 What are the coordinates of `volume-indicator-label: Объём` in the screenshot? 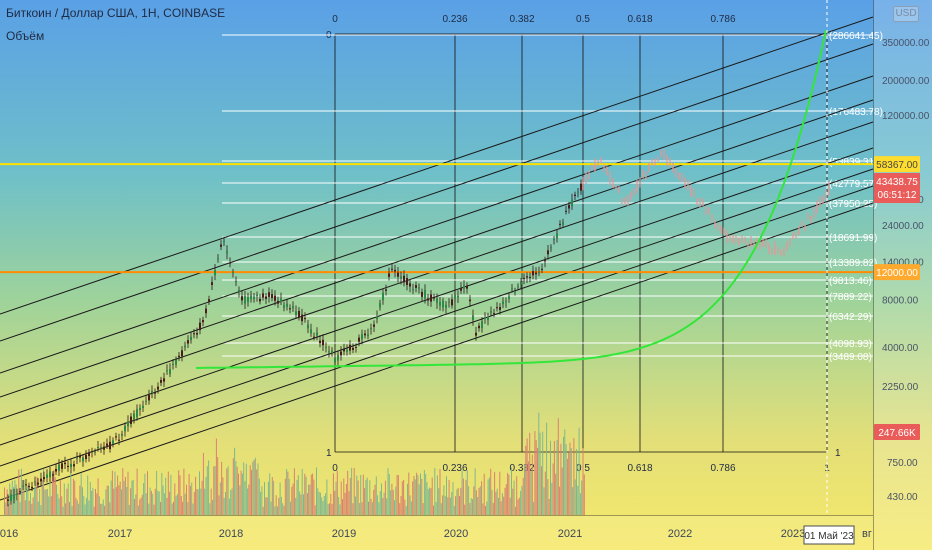 It's located at (25, 36).